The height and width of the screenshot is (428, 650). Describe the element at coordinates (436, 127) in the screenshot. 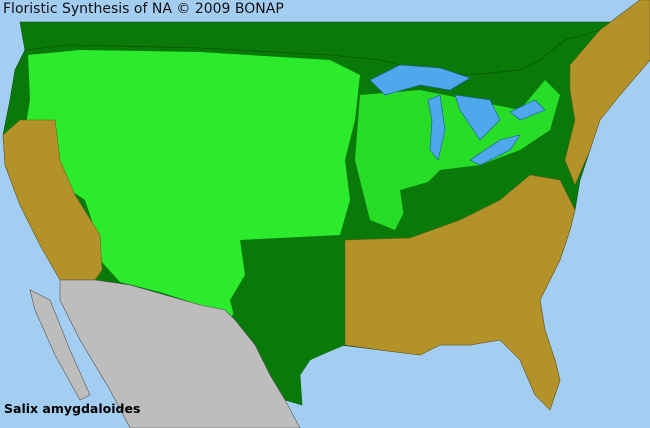

I see `lake-michigan` at that location.